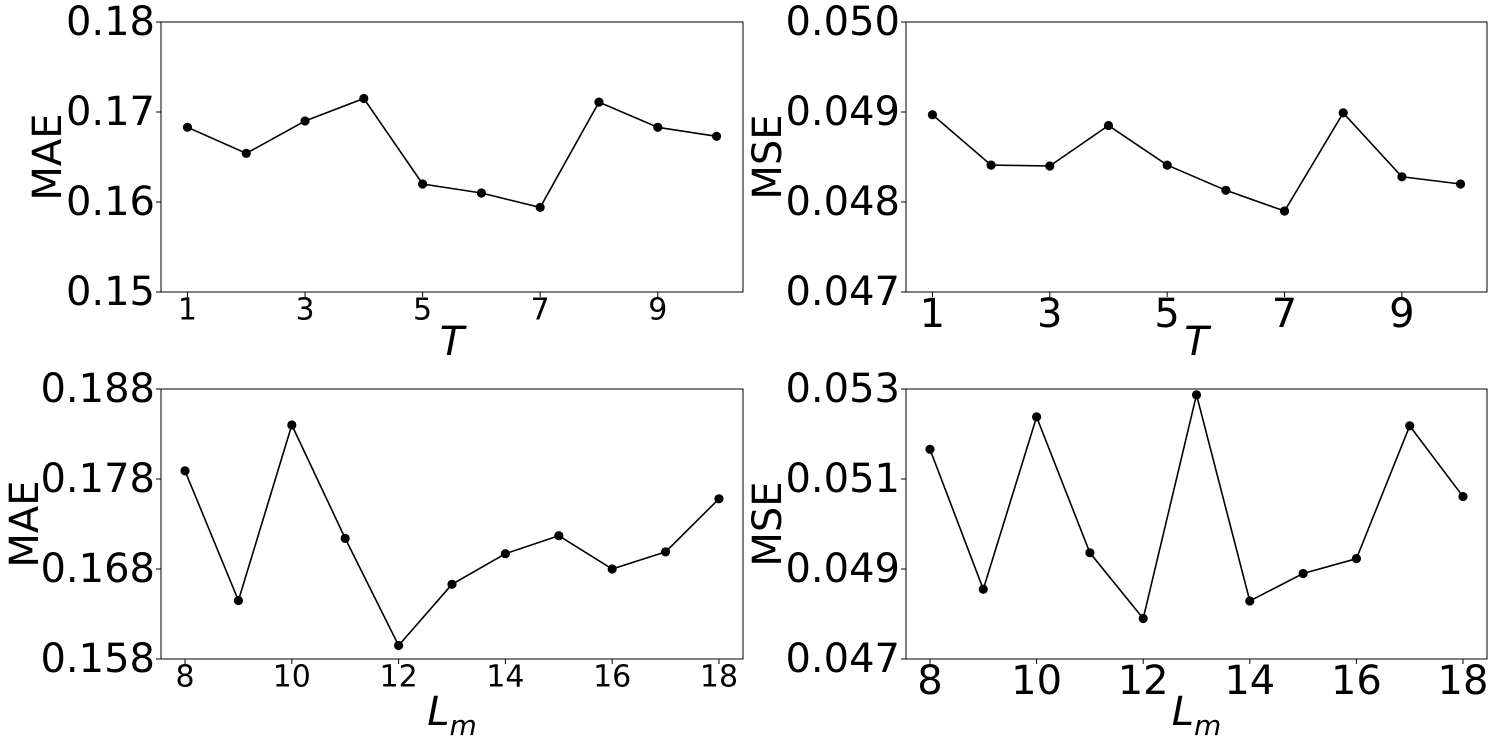 The width and height of the screenshot is (1495, 747). What do you see at coordinates (110, 22) in the screenshot?
I see `y-tick-label: 0.18` at bounding box center [110, 22].